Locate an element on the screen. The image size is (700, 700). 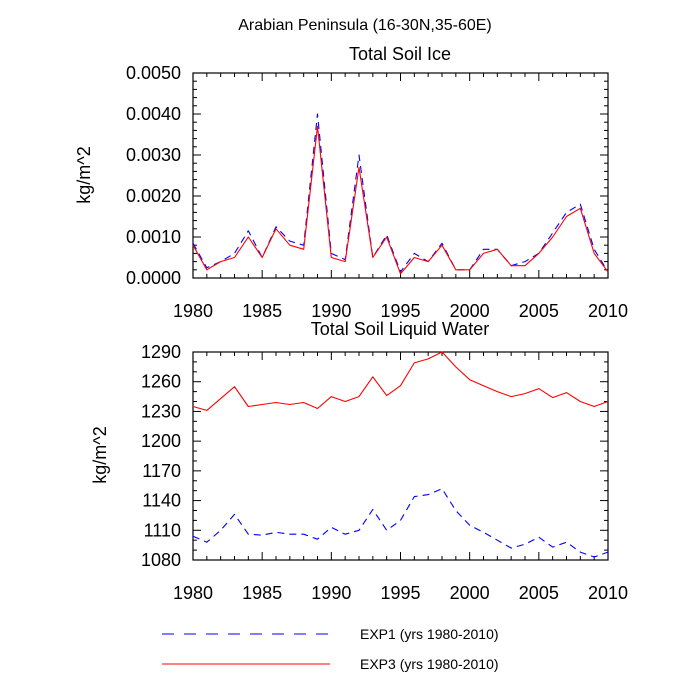
y-tick-label: 1200 is located at coordinates (161, 441).